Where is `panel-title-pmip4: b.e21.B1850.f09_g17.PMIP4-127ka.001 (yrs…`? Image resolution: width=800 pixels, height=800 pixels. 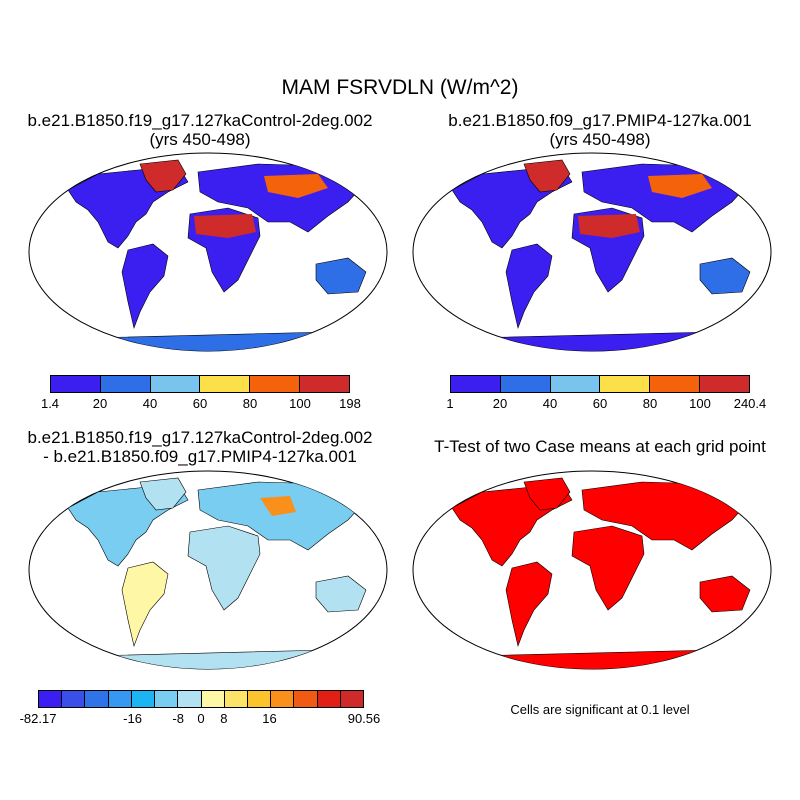 panel-title-pmip4: b.e21.B1850.f09_g17.PMIP4-127ka.001 (yrs… is located at coordinates (600, 130).